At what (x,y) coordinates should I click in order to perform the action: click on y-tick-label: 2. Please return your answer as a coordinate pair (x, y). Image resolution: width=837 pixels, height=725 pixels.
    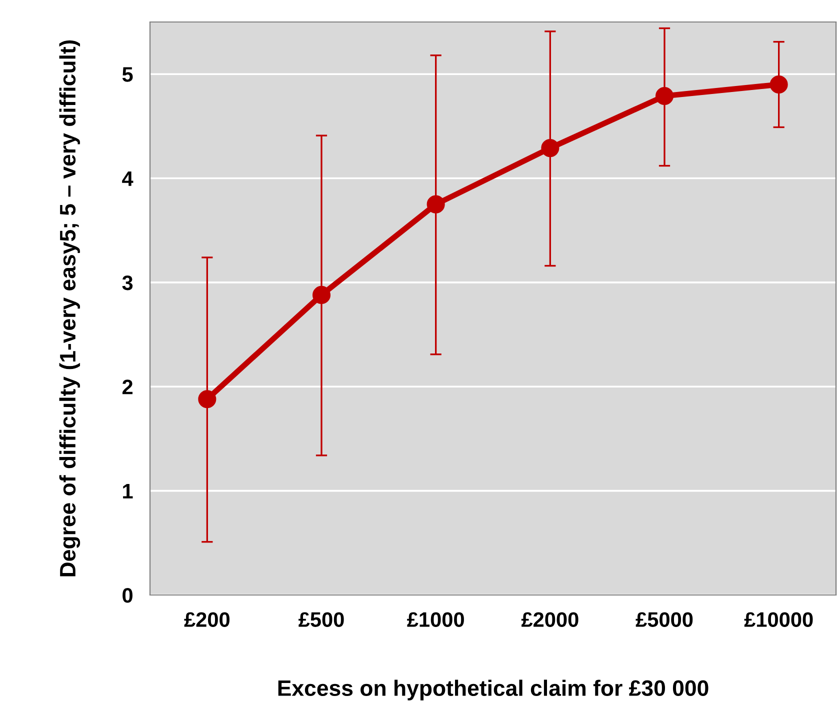
    Looking at the image, I should click on (127, 387).